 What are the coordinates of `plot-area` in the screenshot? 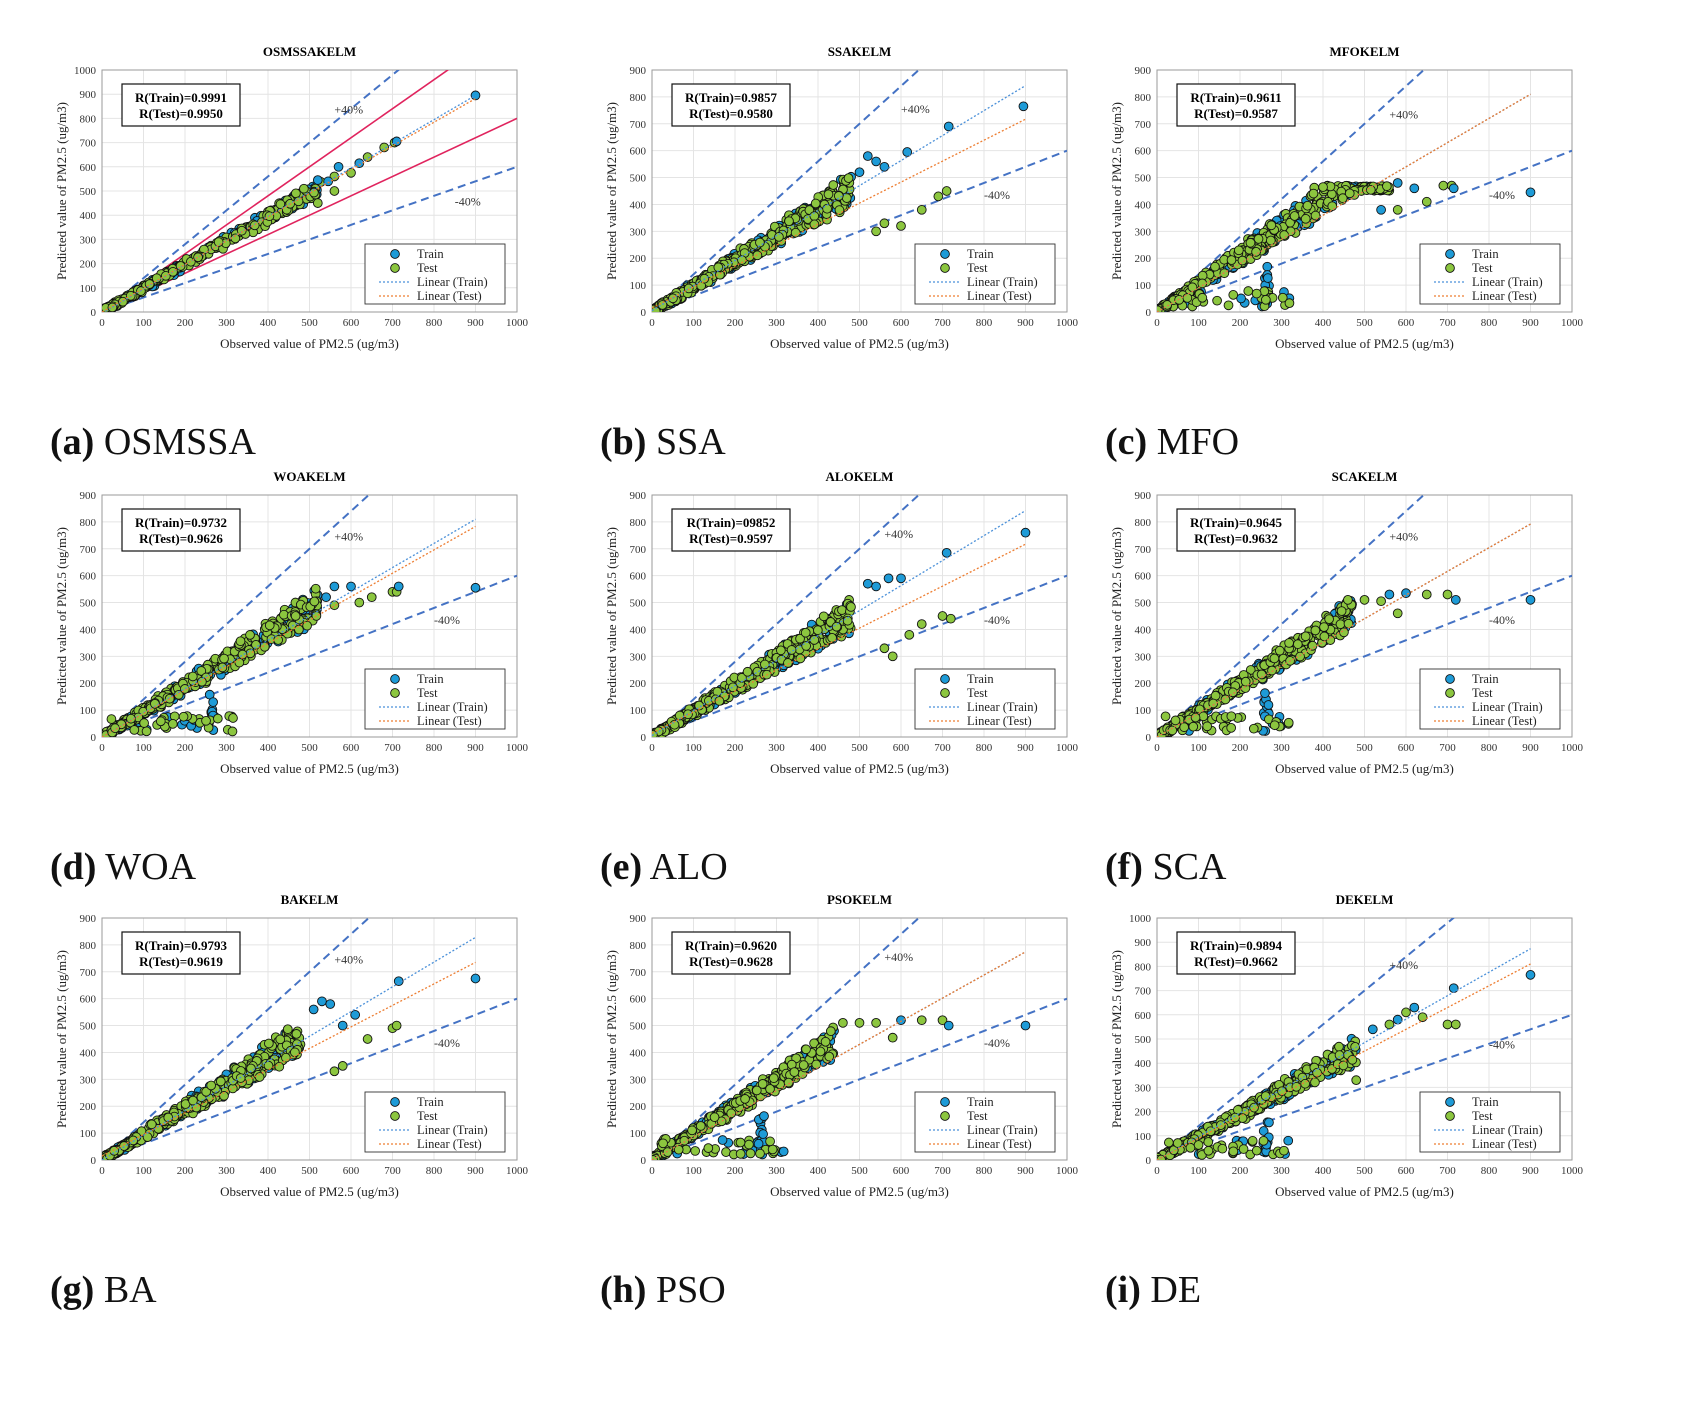 It's located at (309, 191).